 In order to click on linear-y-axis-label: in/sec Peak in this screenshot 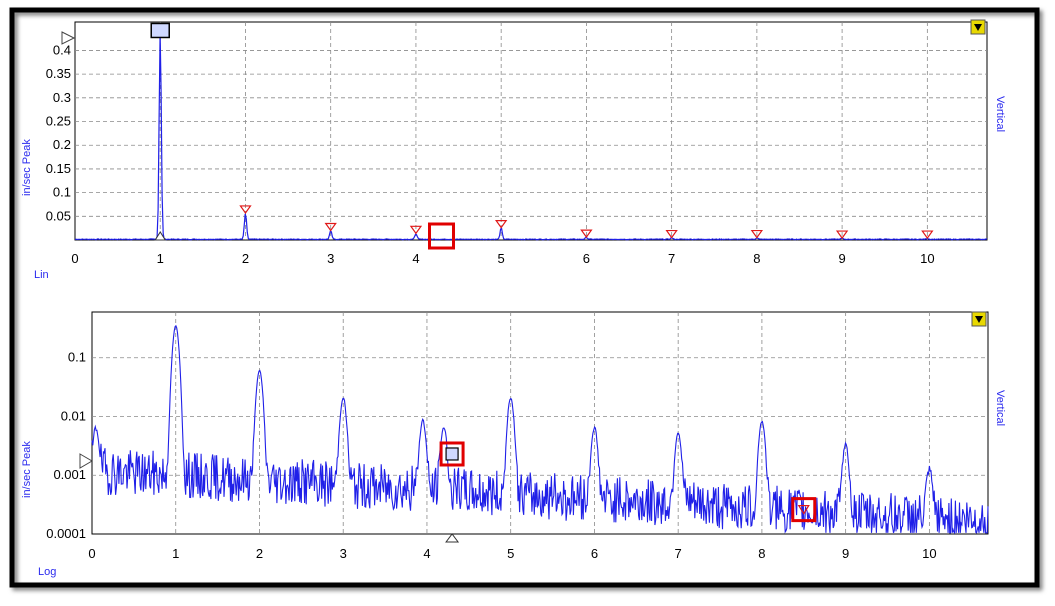, I will do `click(27, 167)`.